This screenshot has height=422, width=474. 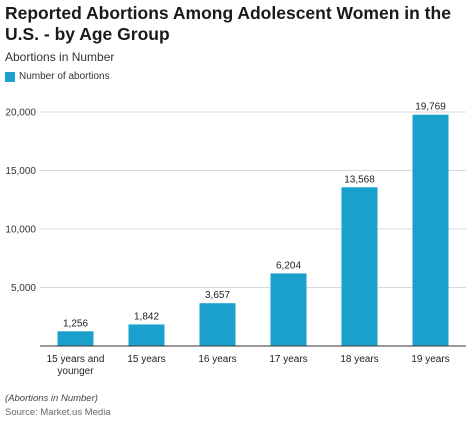 What do you see at coordinates (217, 359) in the screenshot?
I see `x-tick-label: 16 years` at bounding box center [217, 359].